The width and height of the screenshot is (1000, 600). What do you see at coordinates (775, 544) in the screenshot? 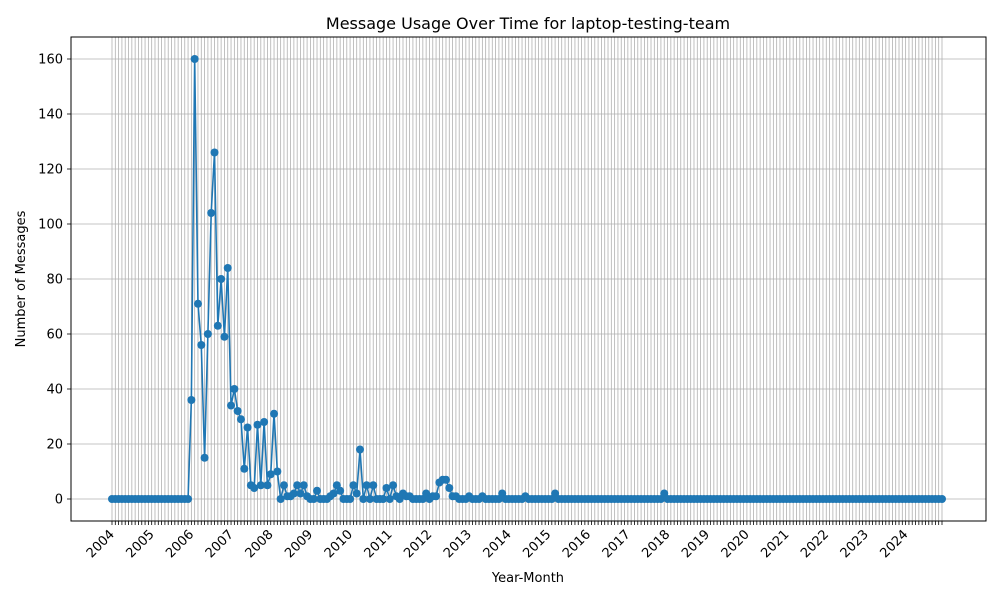
I see `x-tick-label: 2021` at bounding box center [775, 544].